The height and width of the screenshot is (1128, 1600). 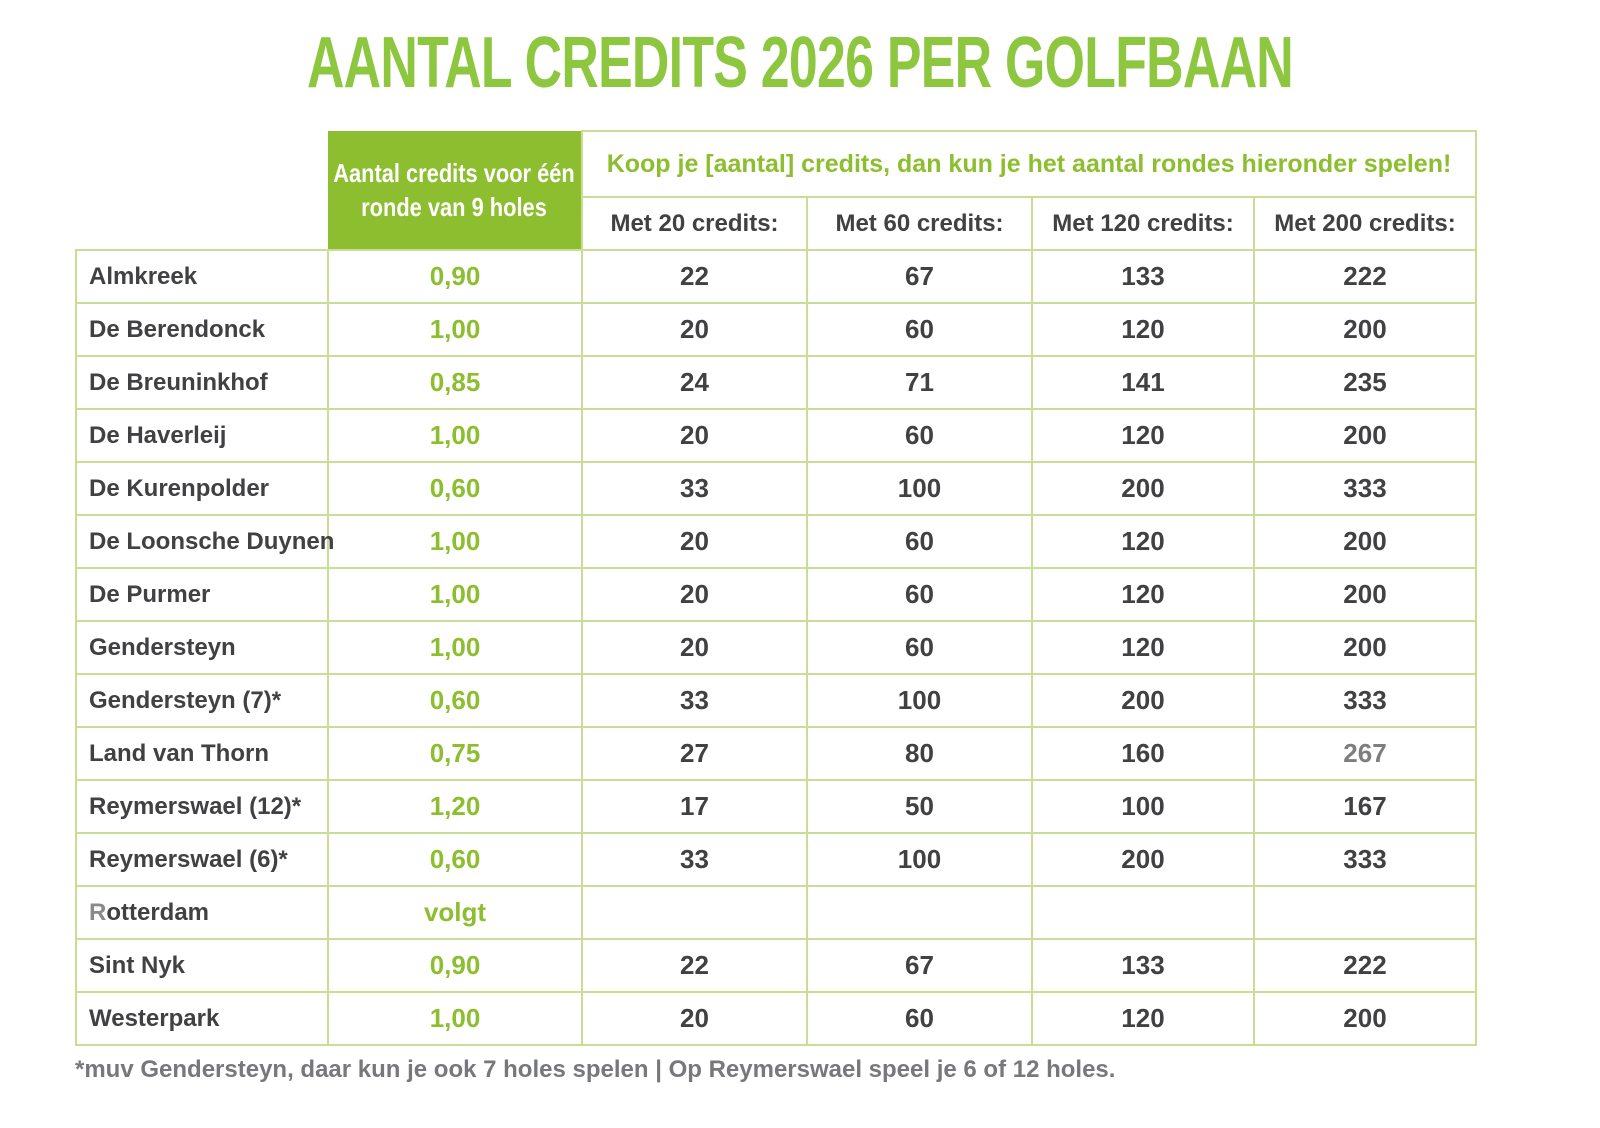 I want to click on rounds-value: 71, so click(x=919, y=382).